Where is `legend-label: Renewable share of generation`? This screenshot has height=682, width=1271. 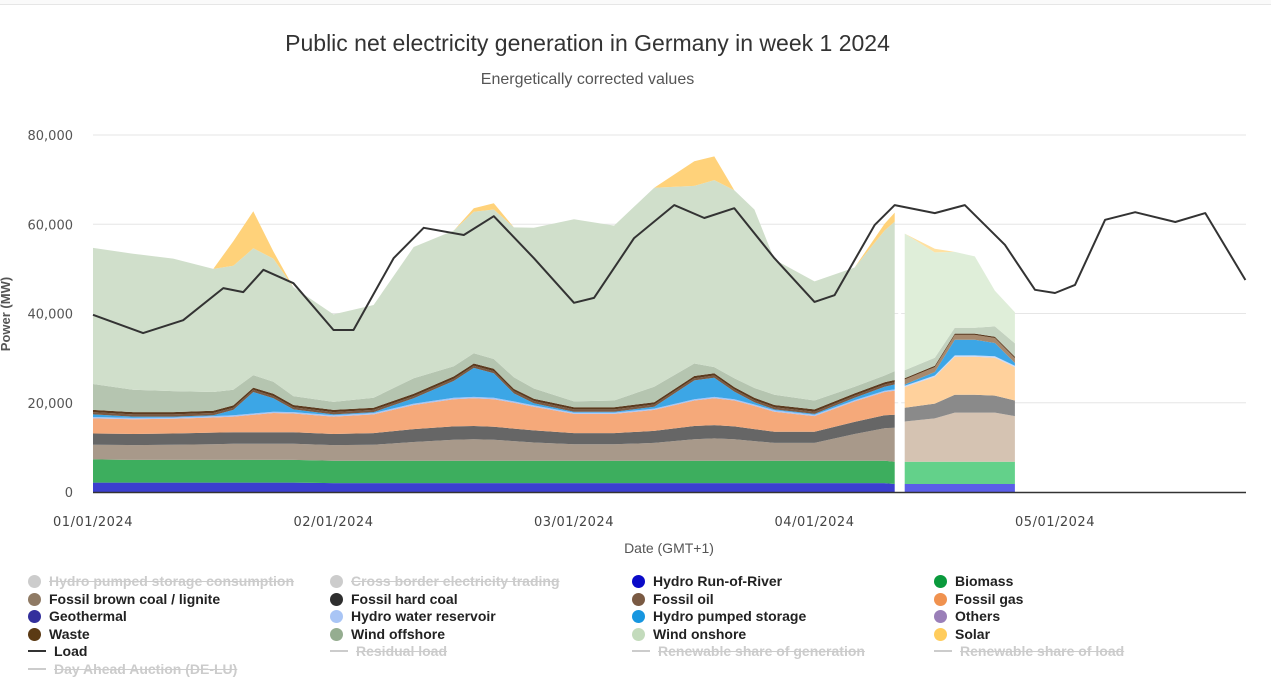 legend-label: Renewable share of generation is located at coordinates (761, 651).